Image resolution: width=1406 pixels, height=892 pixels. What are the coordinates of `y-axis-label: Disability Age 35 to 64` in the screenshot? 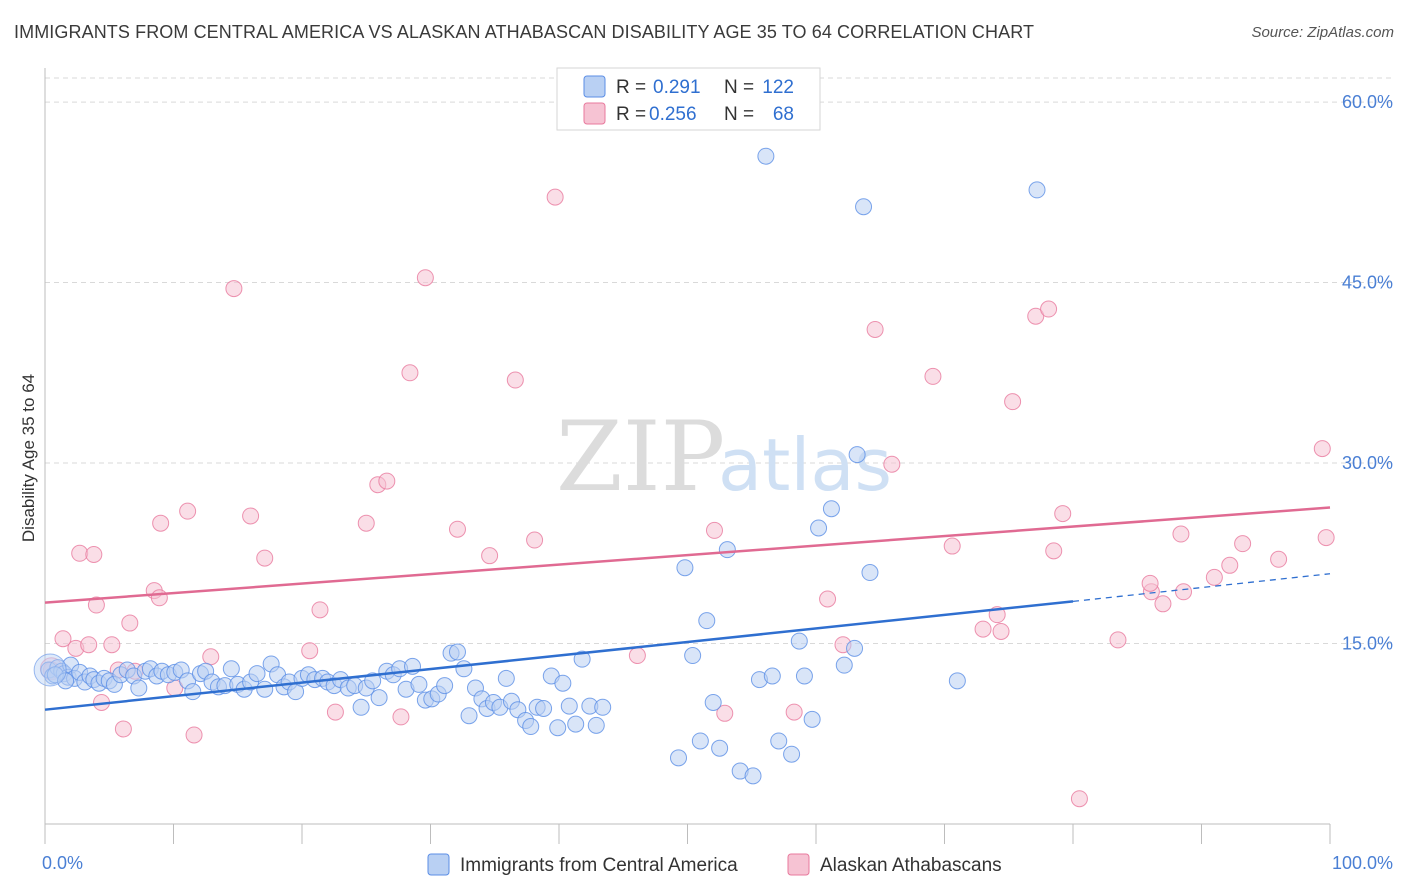 It's located at (28, 458).